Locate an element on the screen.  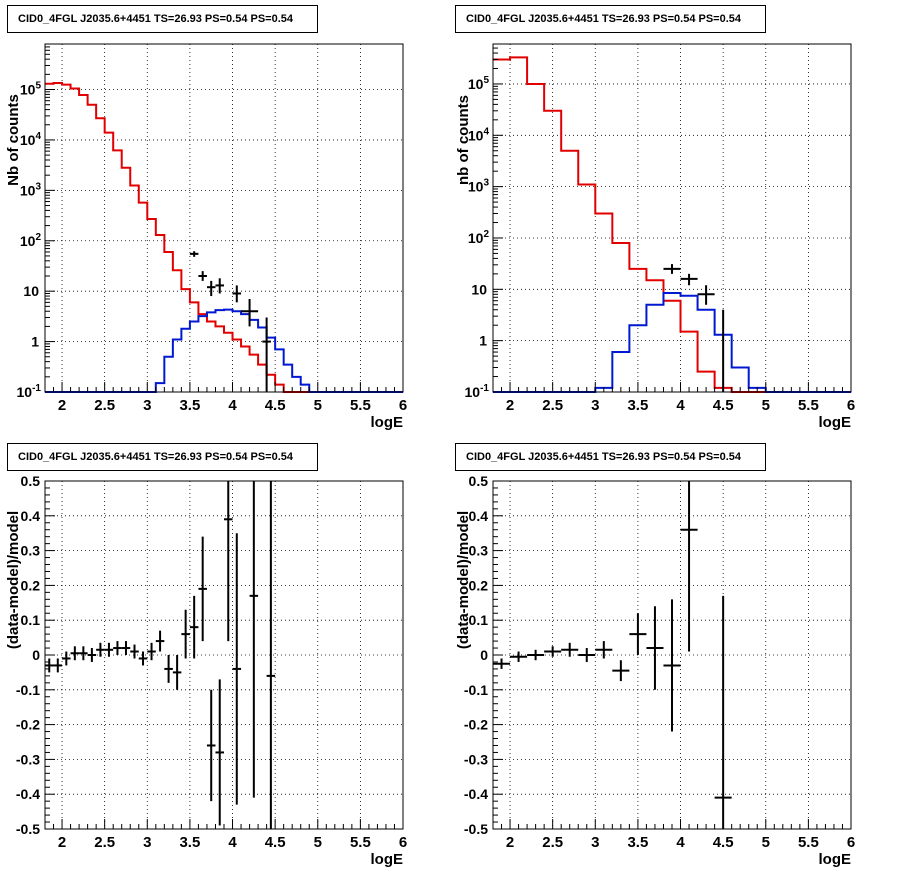
panel-1-xtick-label-6: 5 is located at coordinates (318, 405).